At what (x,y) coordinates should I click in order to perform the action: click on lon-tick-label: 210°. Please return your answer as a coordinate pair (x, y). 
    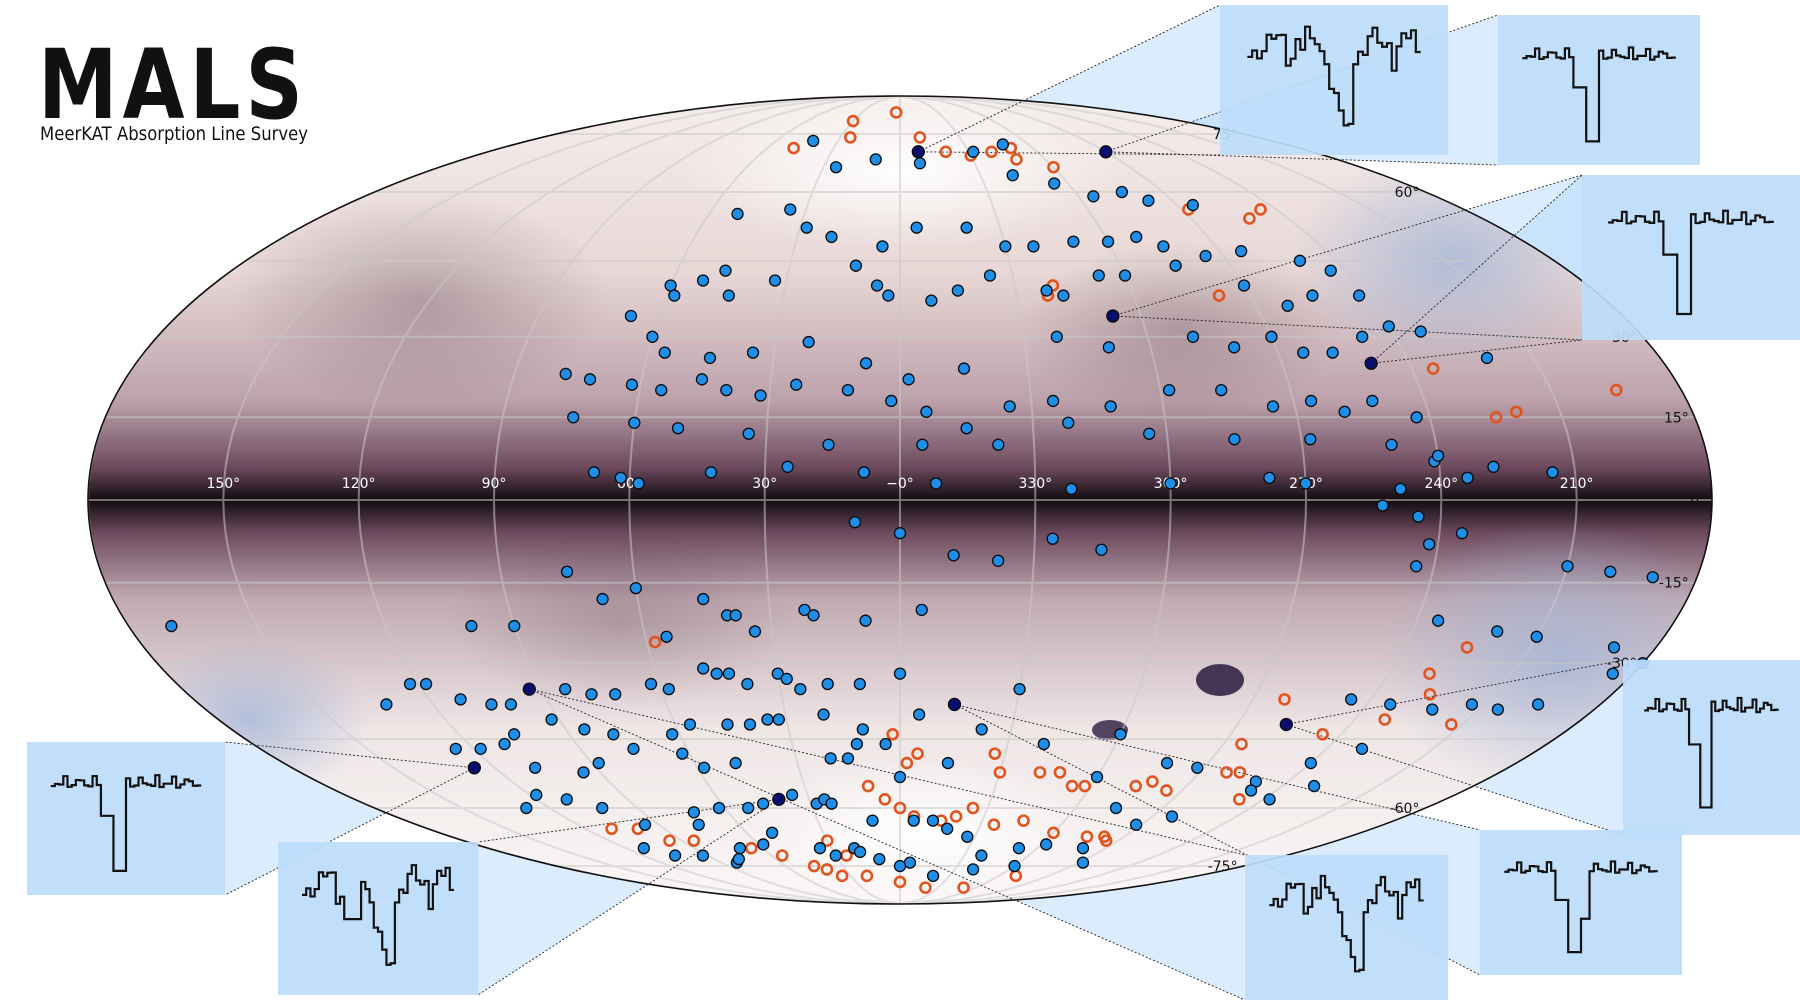
    Looking at the image, I should click on (1577, 484).